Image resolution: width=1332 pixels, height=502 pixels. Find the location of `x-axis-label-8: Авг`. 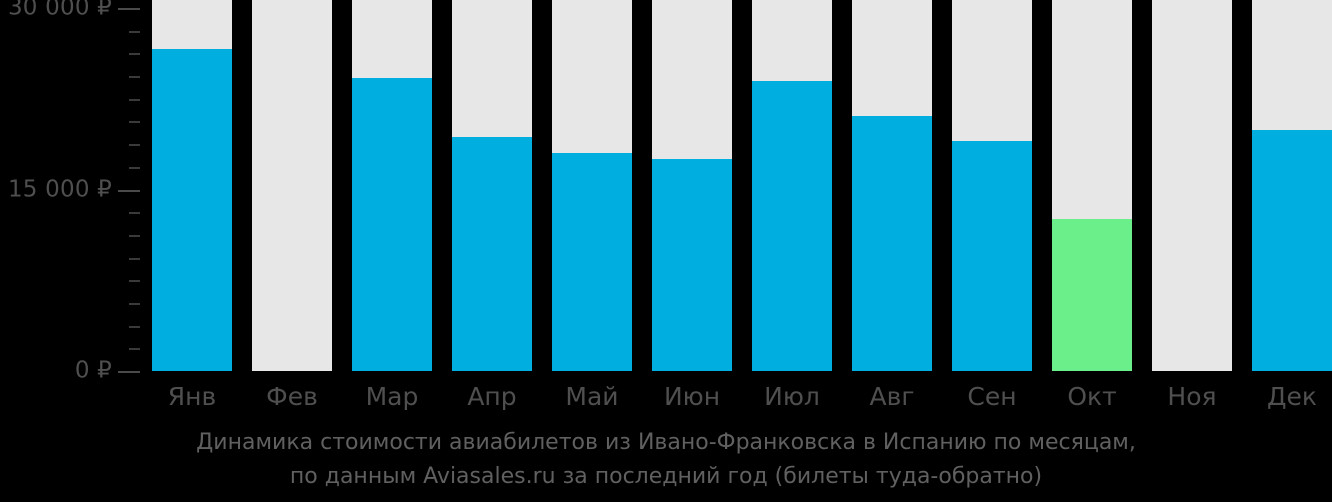

x-axis-label-8: Авг is located at coordinates (892, 396).